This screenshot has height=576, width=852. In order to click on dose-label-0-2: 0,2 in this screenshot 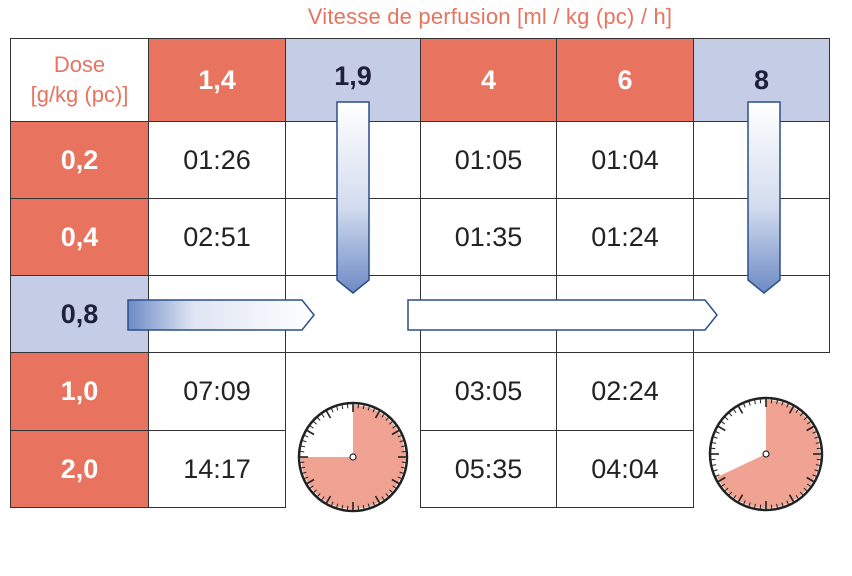, I will do `click(79, 160)`.